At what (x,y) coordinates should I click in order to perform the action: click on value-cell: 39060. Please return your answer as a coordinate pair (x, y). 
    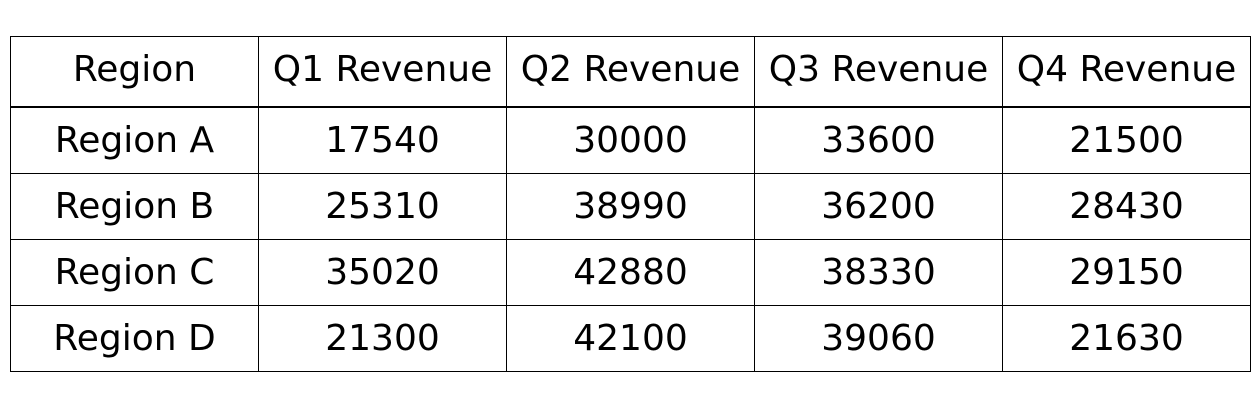
    Looking at the image, I should click on (878, 338).